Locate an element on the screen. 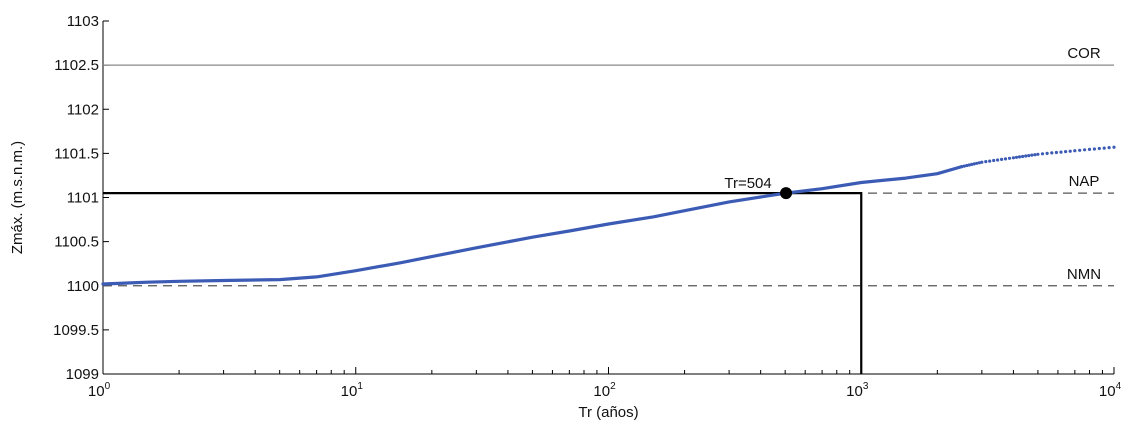  y-tick-label: 1103 is located at coordinates (83, 21).